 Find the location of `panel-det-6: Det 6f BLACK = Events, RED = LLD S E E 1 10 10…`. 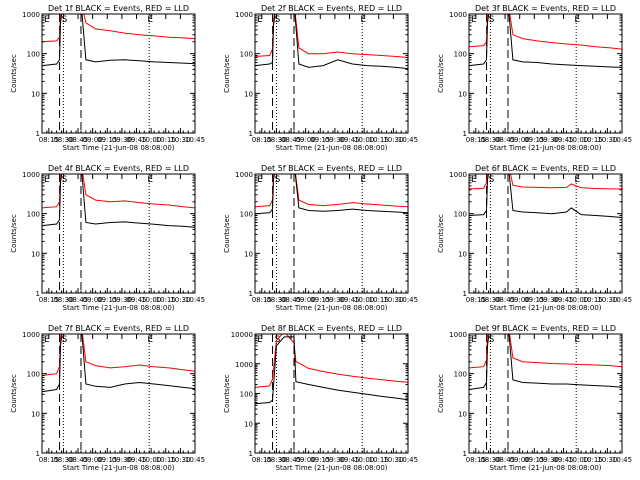

panel-det-6: Det 6f BLACK = Events, RED = LLD S E E 1 10 10… is located at coordinates (534, 238).